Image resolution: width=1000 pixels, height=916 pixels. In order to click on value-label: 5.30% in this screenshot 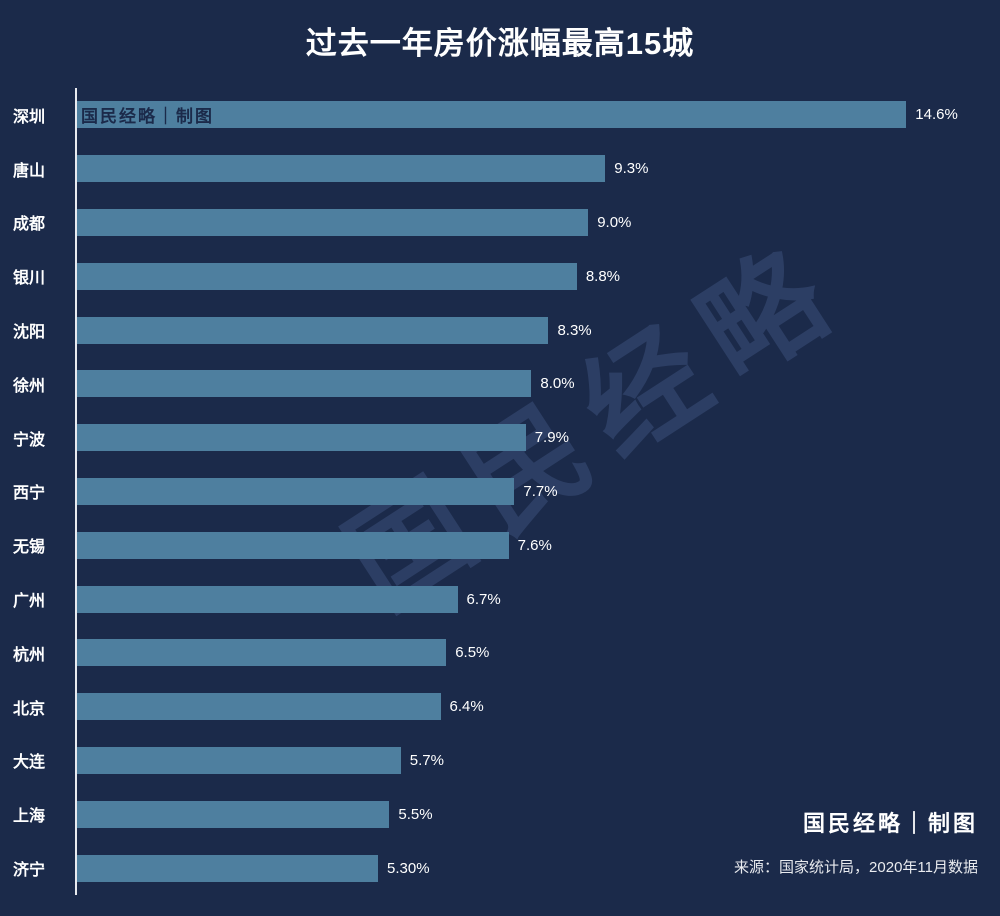, I will do `click(408, 868)`.